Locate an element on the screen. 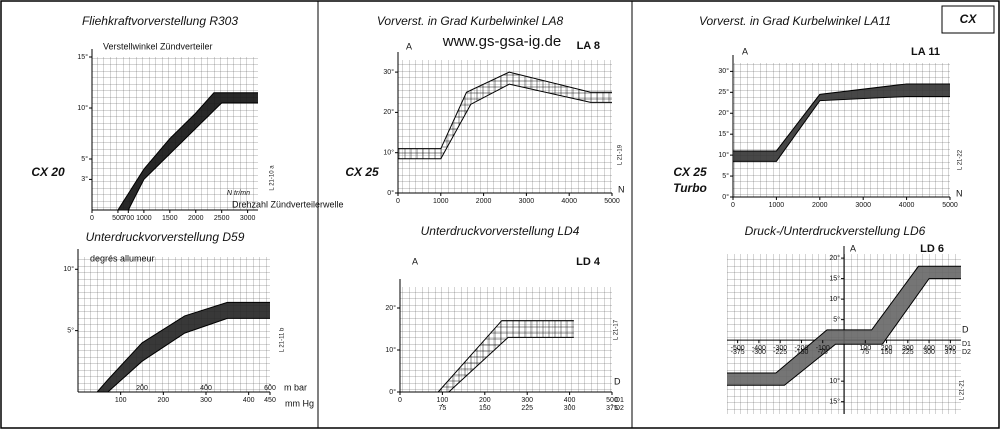  x2-tick-label: 600 is located at coordinates (270, 388).